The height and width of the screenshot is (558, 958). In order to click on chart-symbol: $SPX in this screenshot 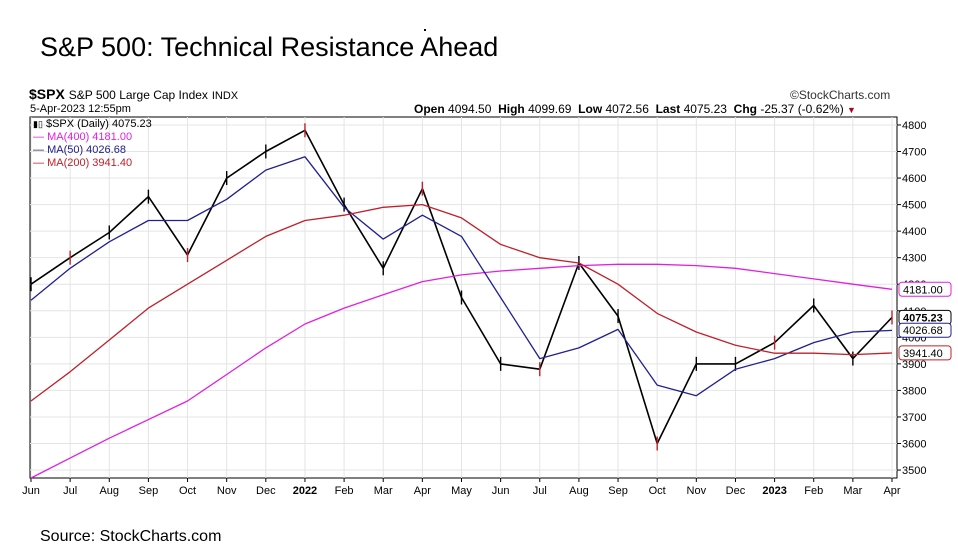, I will do `click(47, 94)`.